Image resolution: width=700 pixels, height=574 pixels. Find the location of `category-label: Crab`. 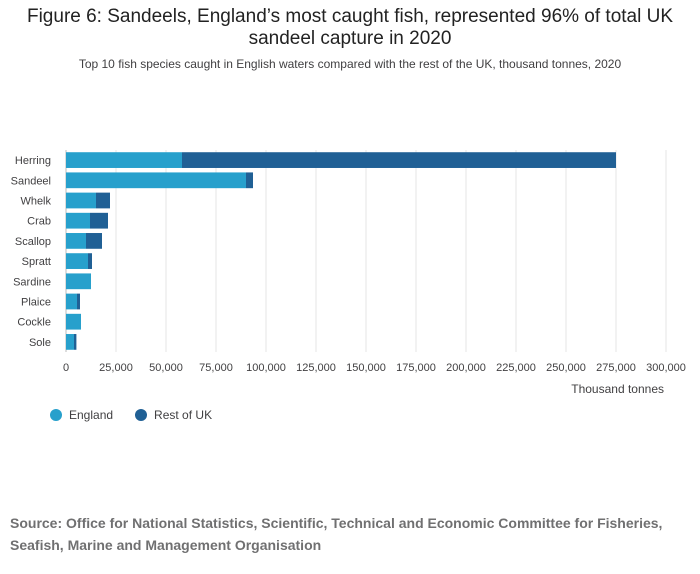

category-label: Crab is located at coordinates (39, 222).